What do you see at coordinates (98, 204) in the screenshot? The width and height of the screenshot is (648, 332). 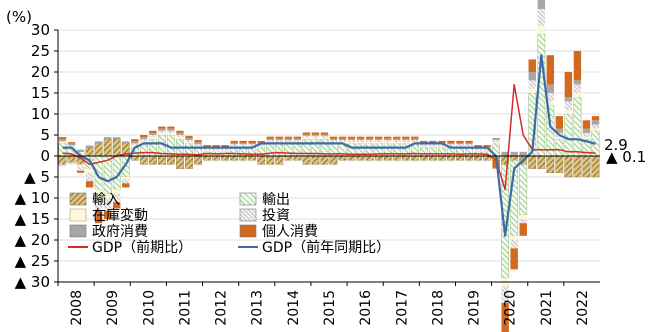 I see `bar-投資-2009Q1` at bounding box center [98, 204].